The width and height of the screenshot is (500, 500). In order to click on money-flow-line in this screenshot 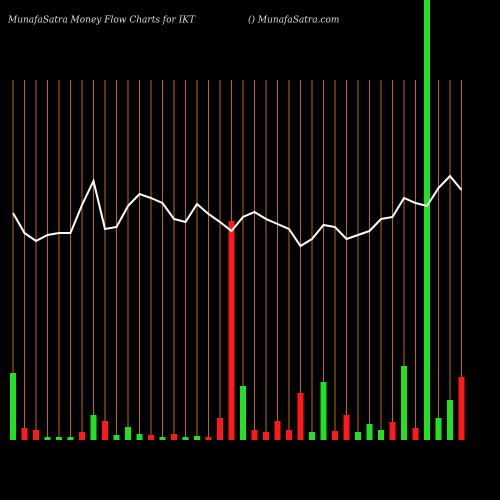, I will do `click(237, 211)`.